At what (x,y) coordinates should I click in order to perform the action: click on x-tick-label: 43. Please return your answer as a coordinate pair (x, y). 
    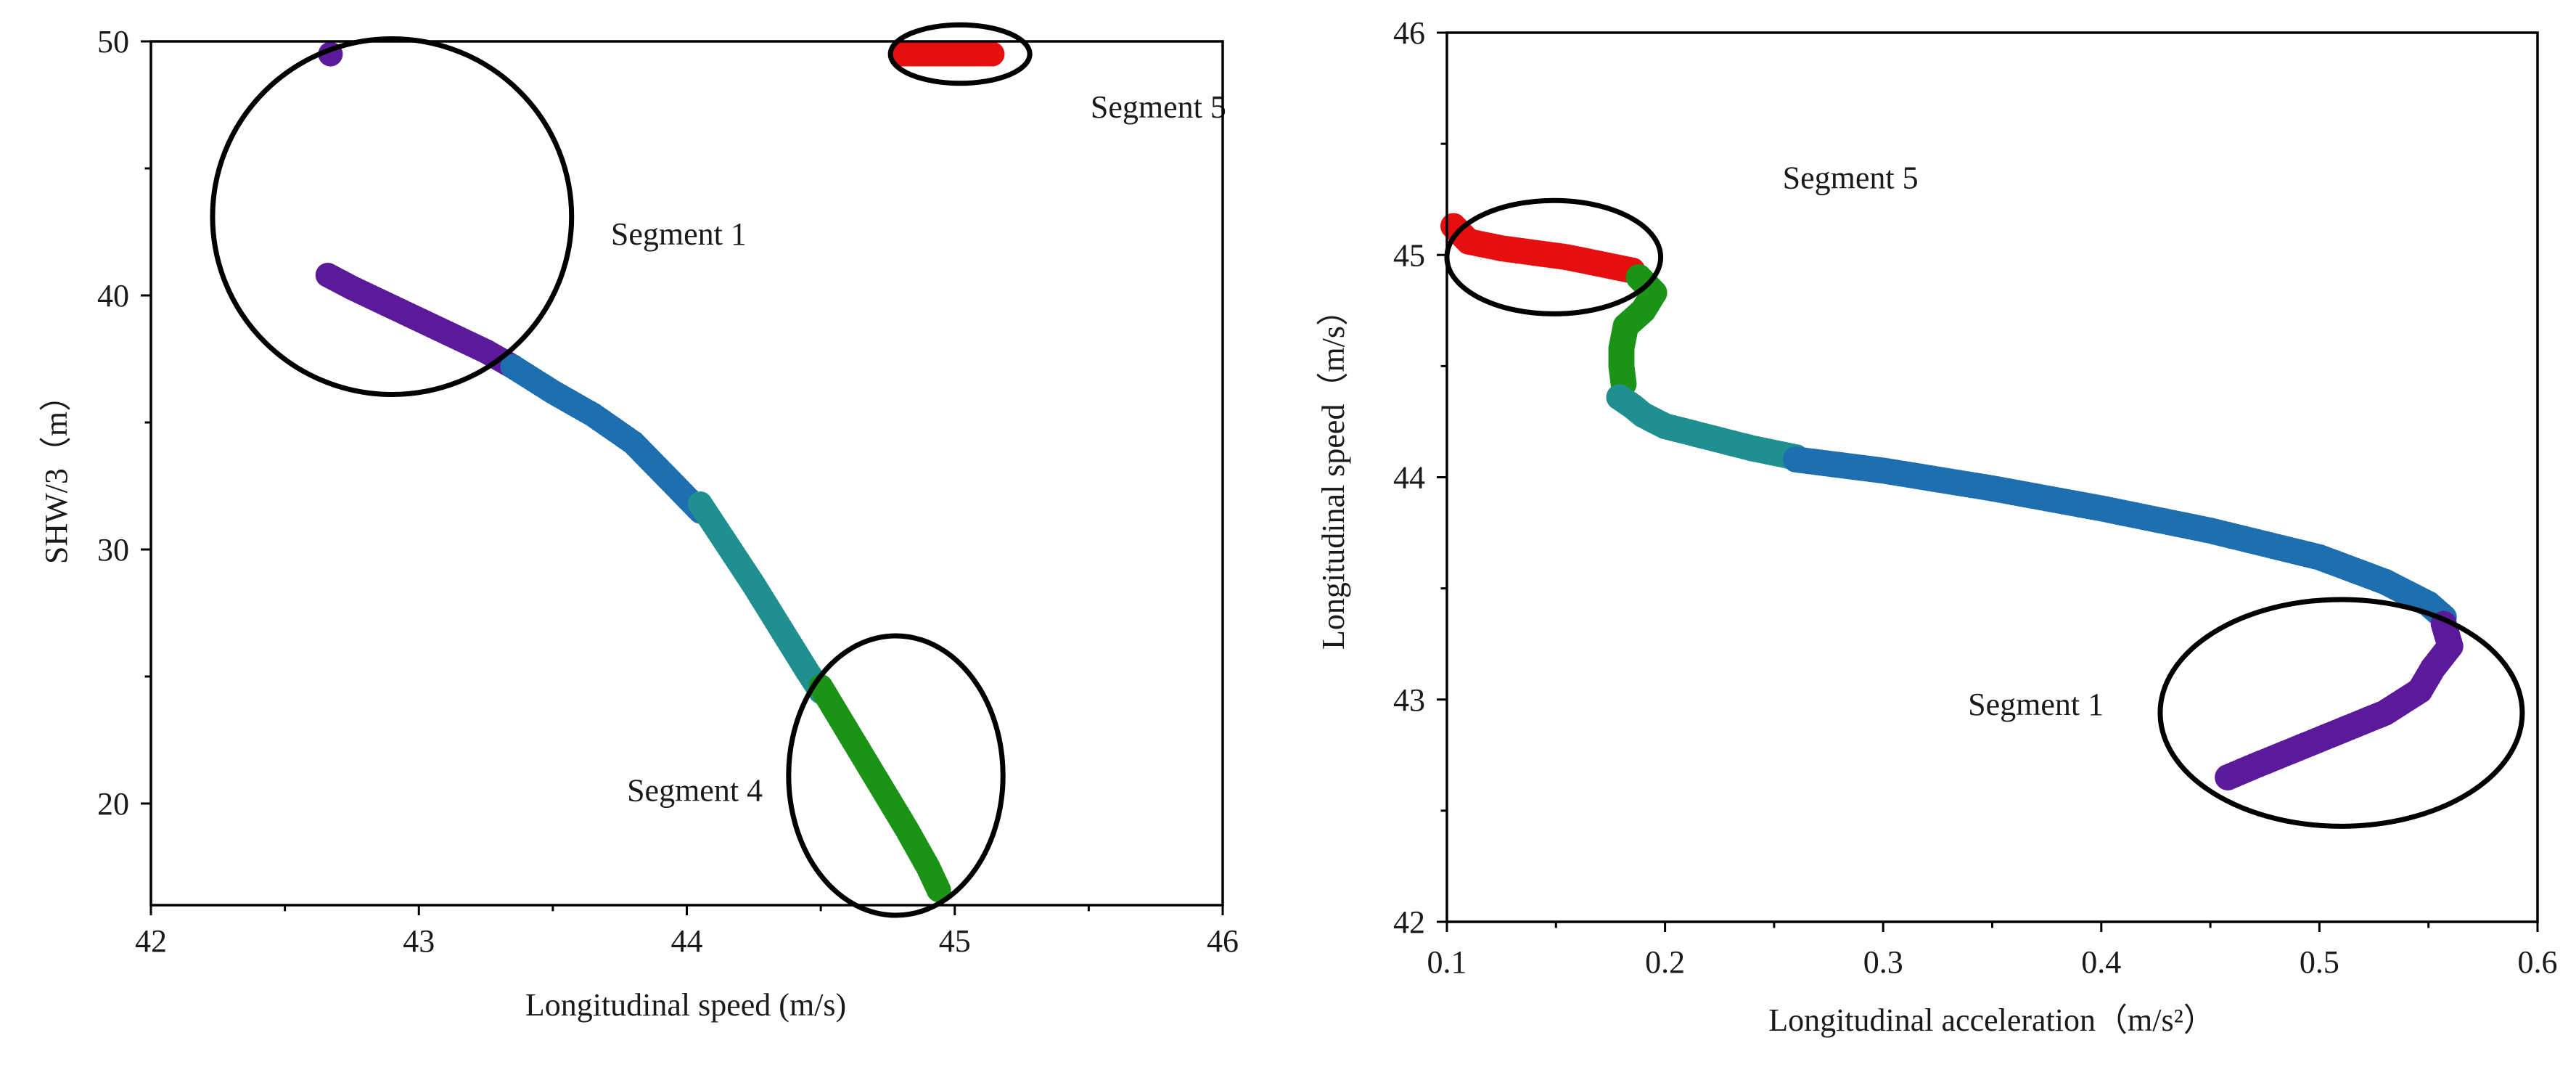
    Looking at the image, I should click on (419, 941).